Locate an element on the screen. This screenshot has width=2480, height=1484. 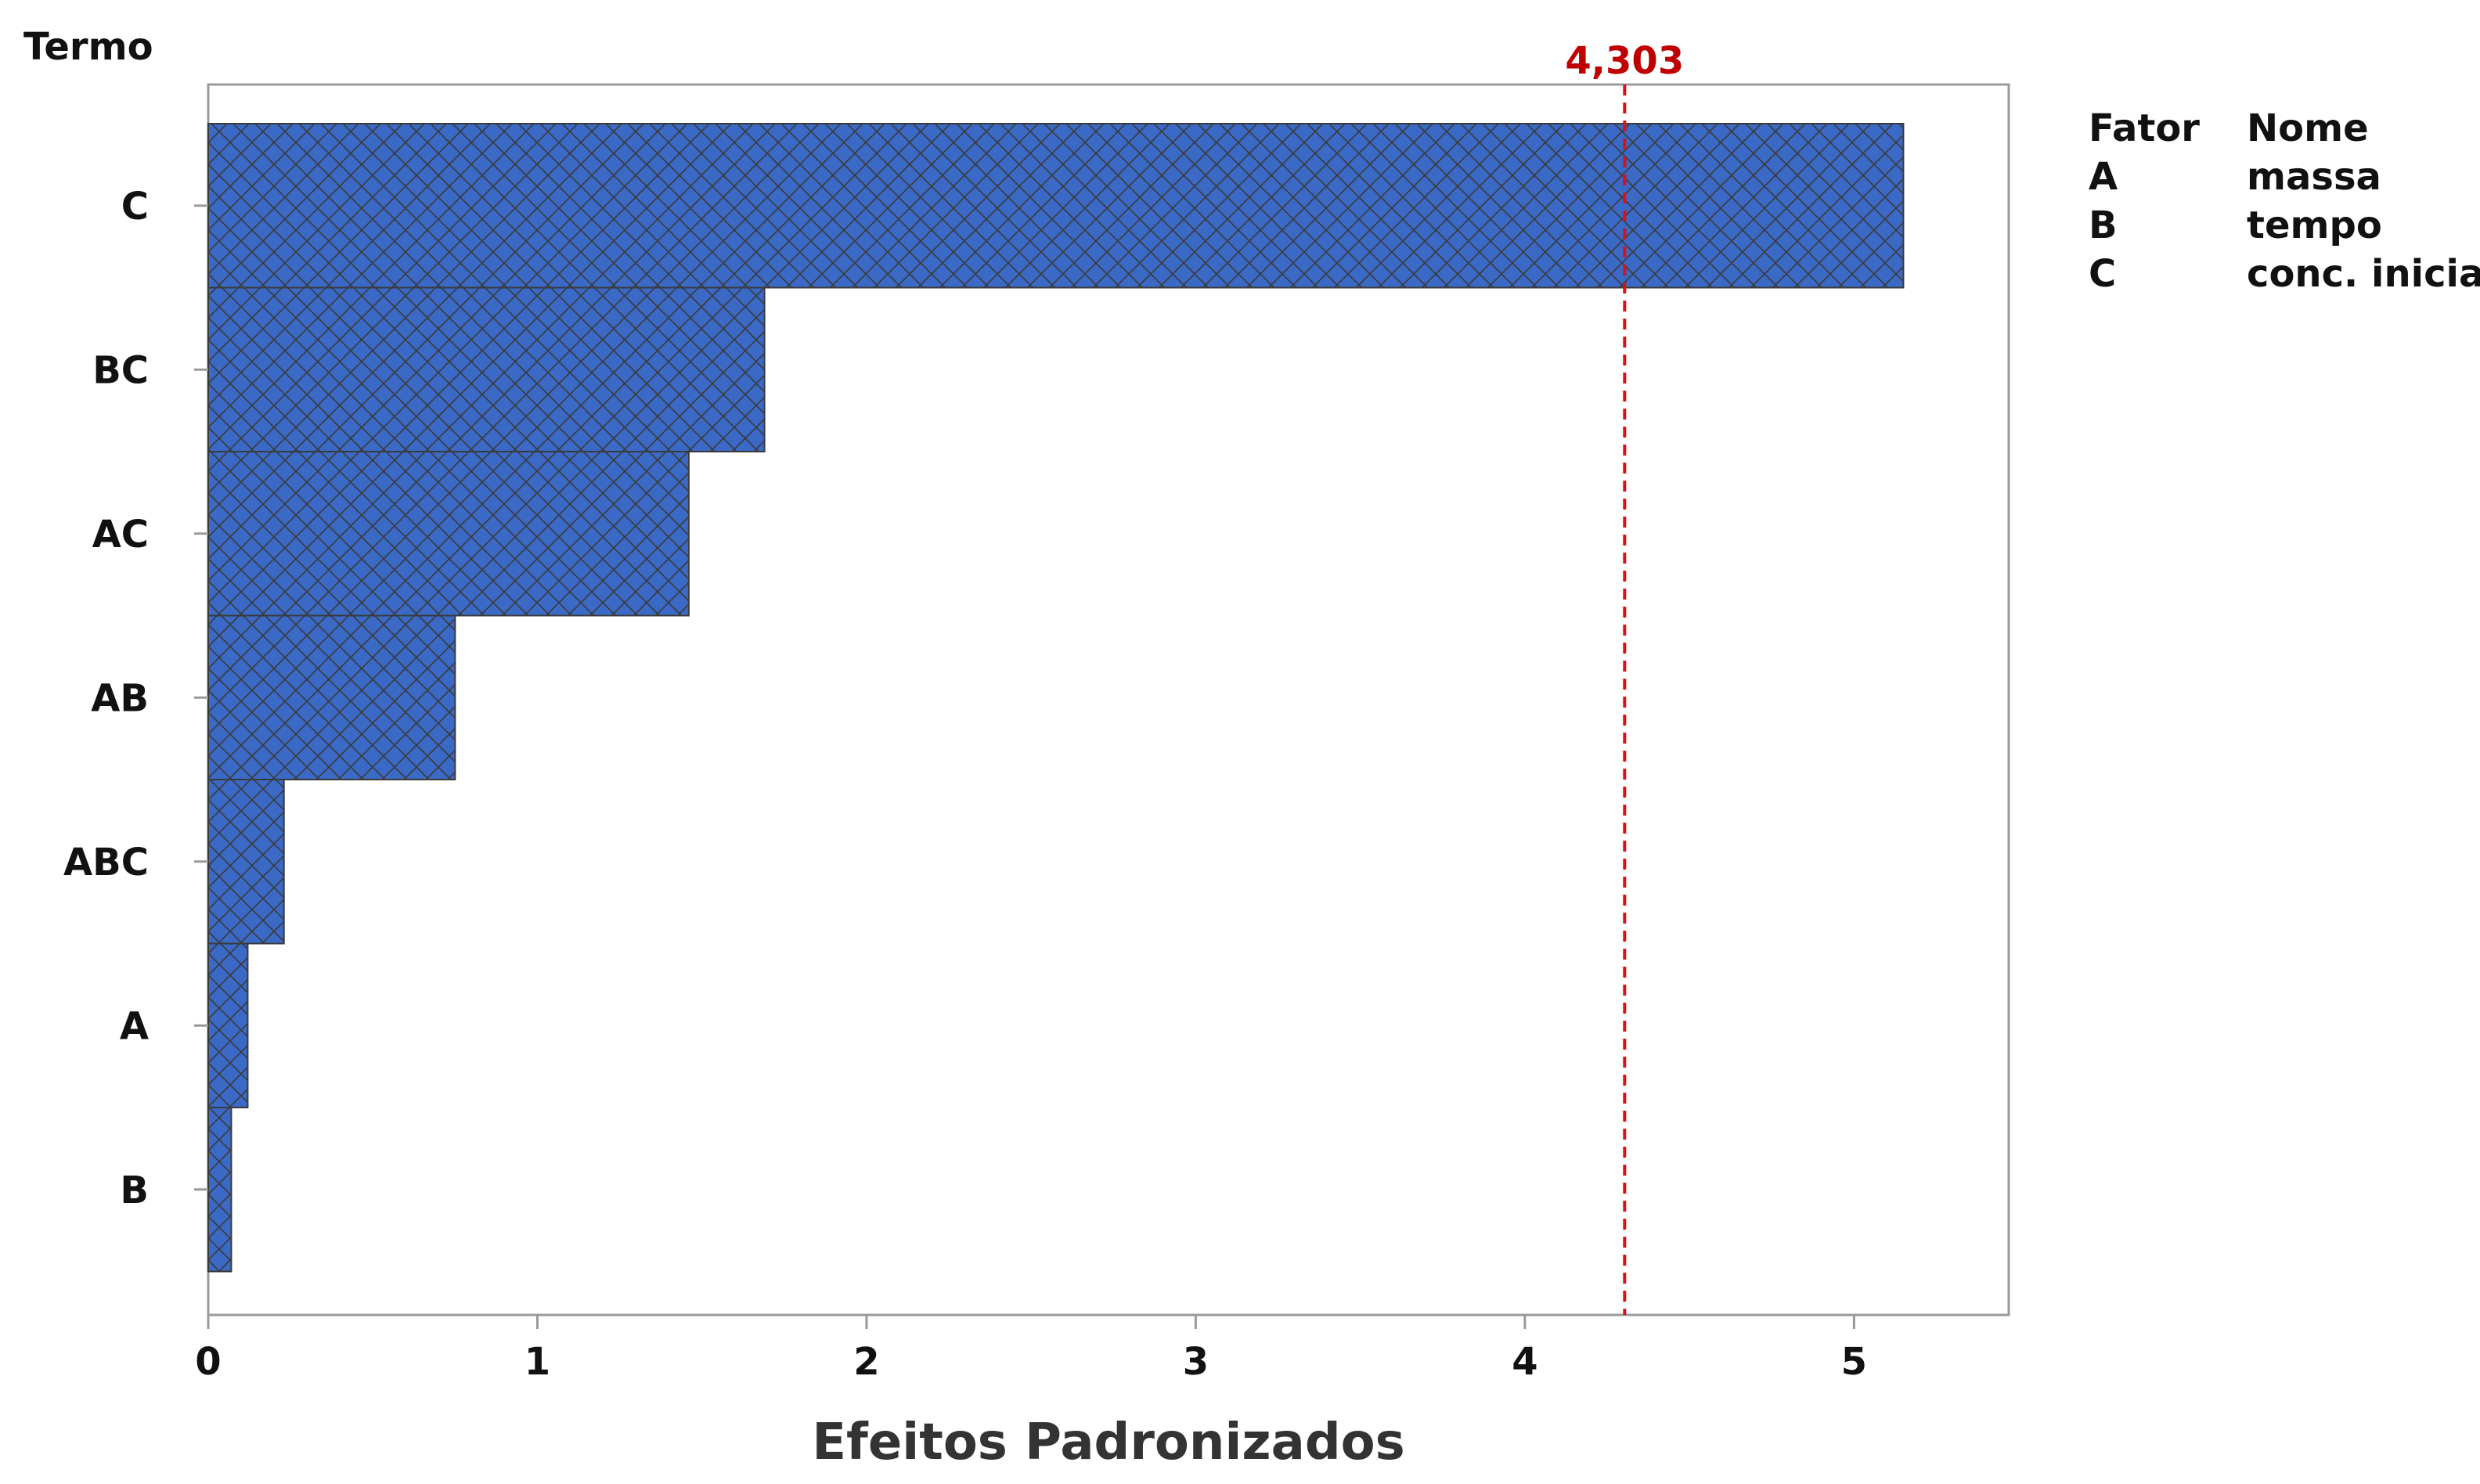
y-tick-label-abc: ABC is located at coordinates (106, 863).